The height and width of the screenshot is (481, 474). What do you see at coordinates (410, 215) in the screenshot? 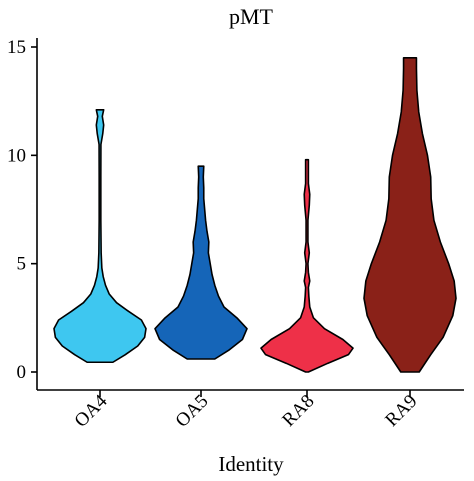
I see `violin-ra9` at bounding box center [410, 215].